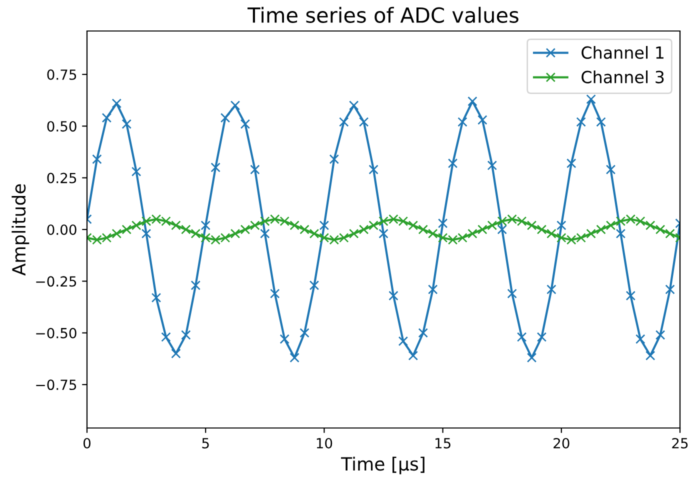  What do you see at coordinates (383, 14) in the screenshot?
I see `chart-title: Time series of ADC values` at bounding box center [383, 14].